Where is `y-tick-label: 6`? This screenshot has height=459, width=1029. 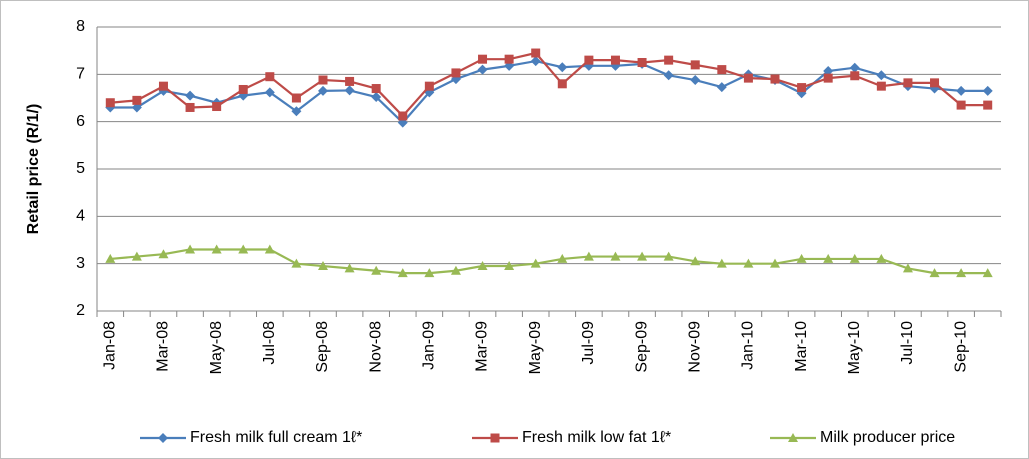
y-tick-label: 6 is located at coordinates (80, 121).